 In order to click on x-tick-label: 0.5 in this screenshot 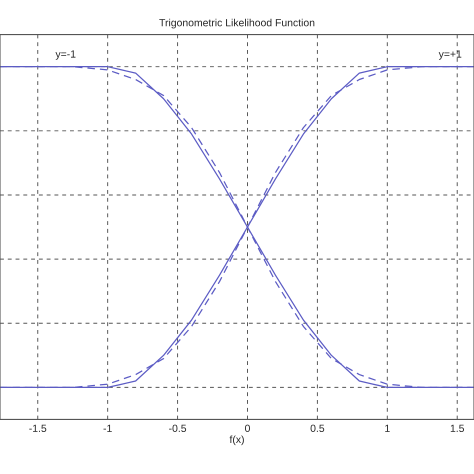, I will do `click(317, 428)`.